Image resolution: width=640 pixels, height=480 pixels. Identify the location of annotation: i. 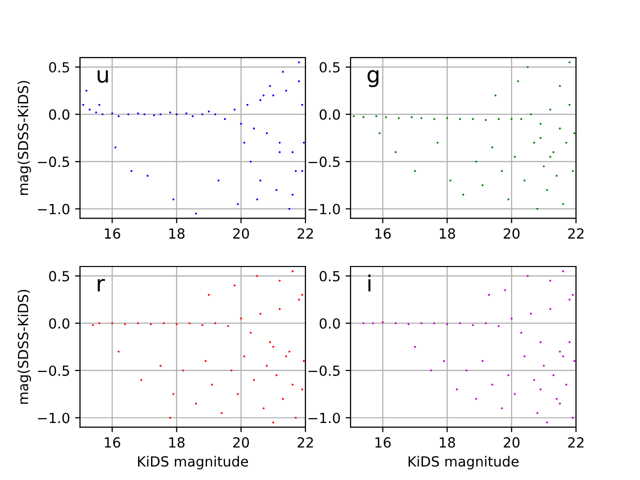
(369, 283).